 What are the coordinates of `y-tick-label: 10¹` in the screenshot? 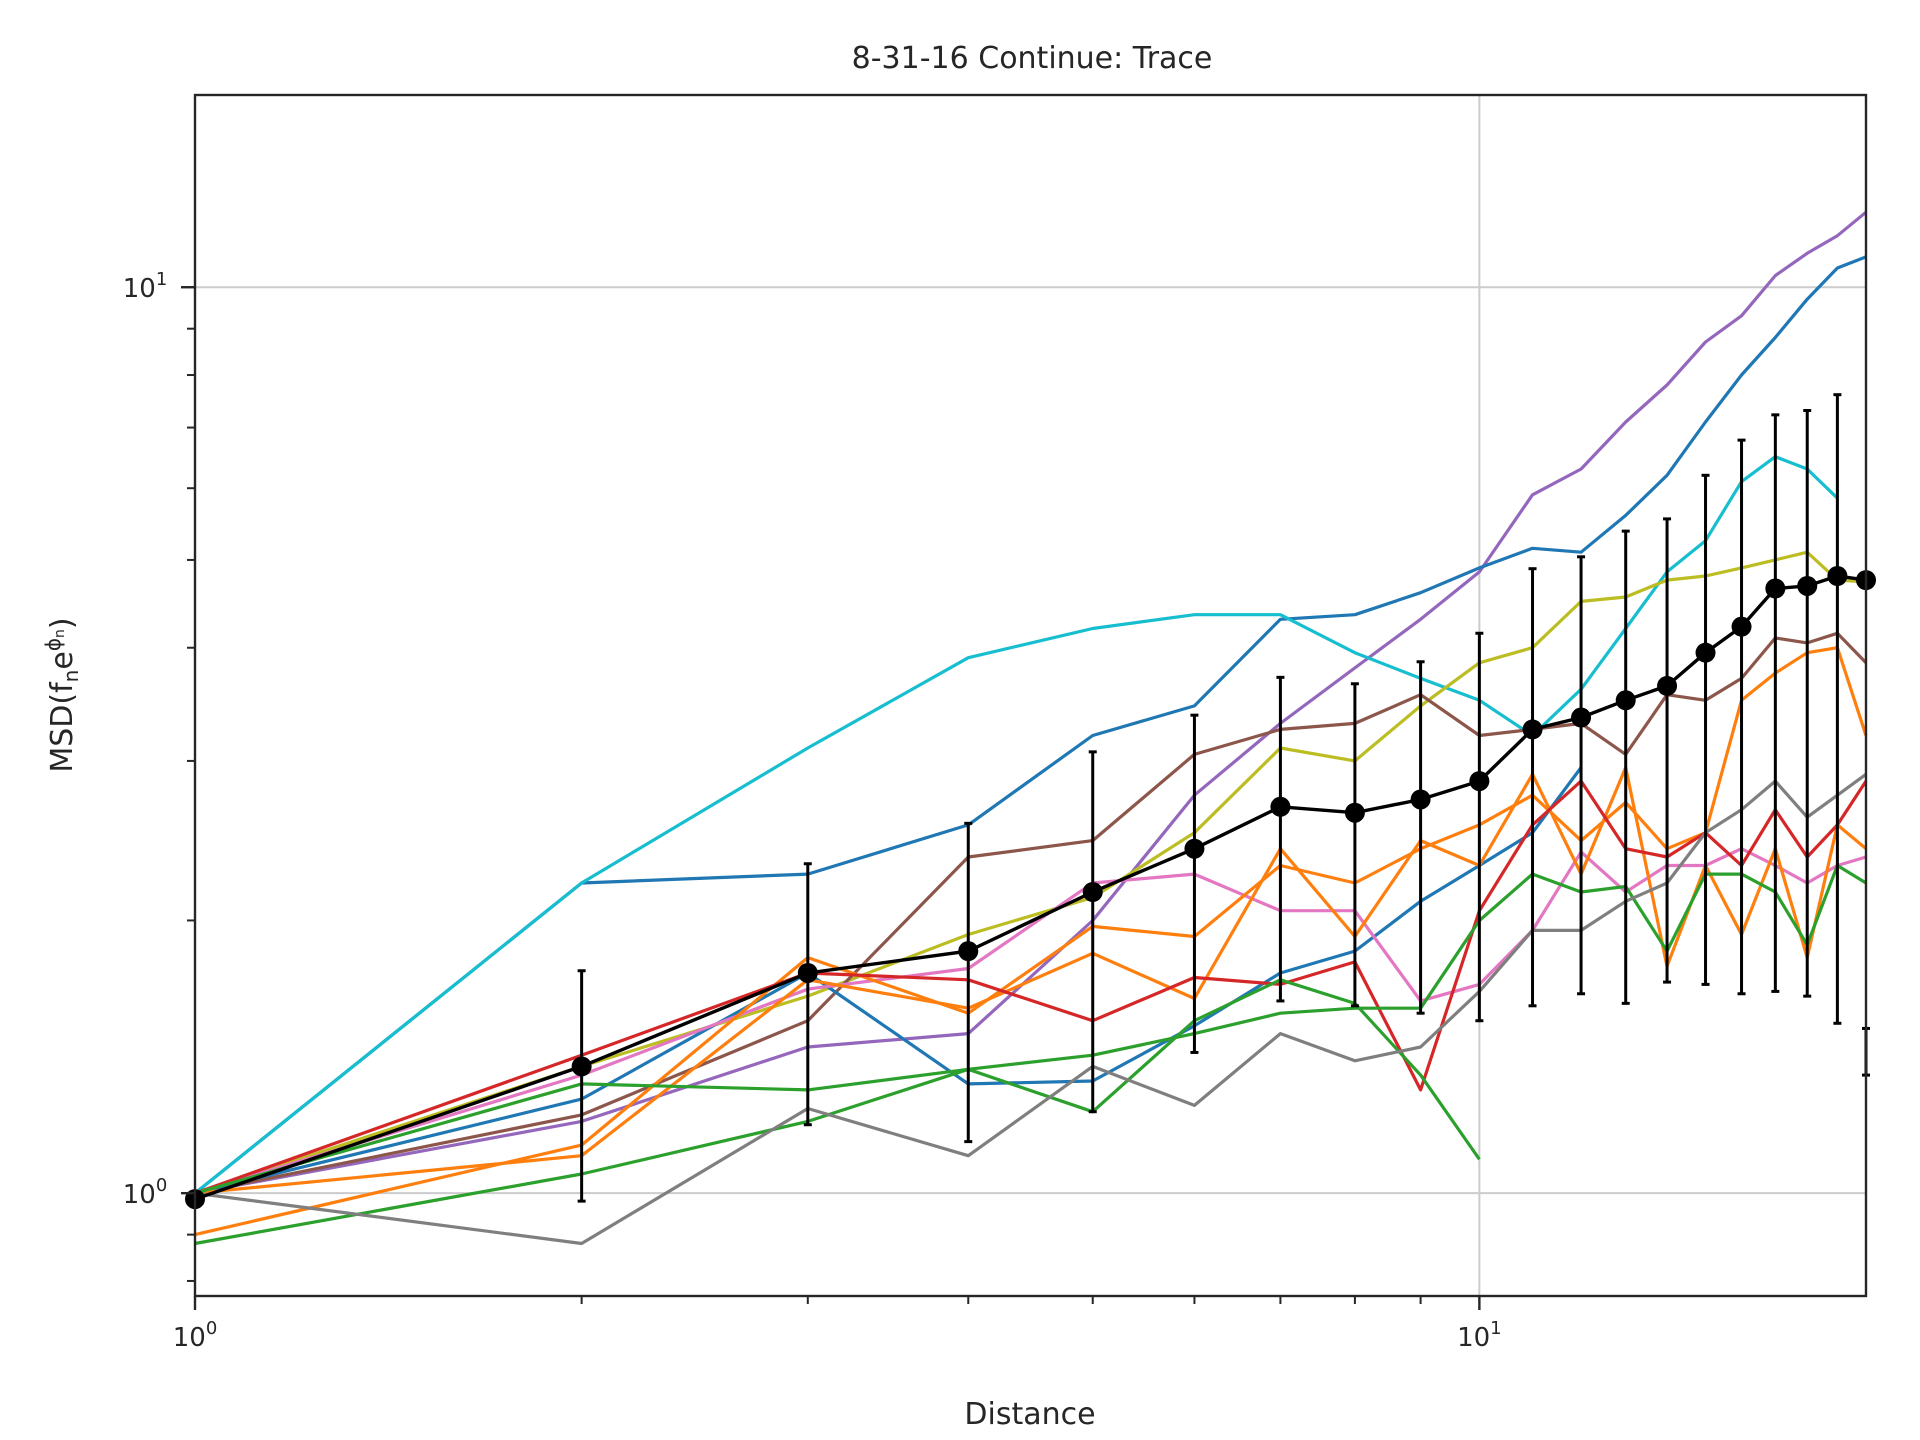 It's located at (145, 286).